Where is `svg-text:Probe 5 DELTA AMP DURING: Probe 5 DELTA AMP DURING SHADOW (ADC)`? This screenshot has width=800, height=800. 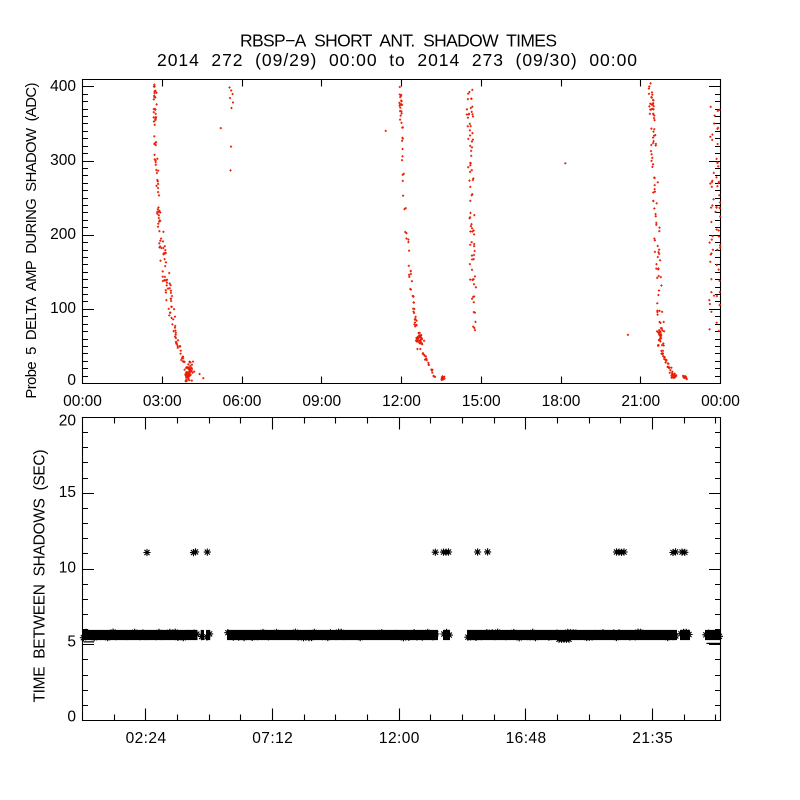
svg-text:Probe 5 DELTA AMP DURING: Probe 5 DELTA AMP DURING SHADOW (ADC) is located at coordinates (32, 241).